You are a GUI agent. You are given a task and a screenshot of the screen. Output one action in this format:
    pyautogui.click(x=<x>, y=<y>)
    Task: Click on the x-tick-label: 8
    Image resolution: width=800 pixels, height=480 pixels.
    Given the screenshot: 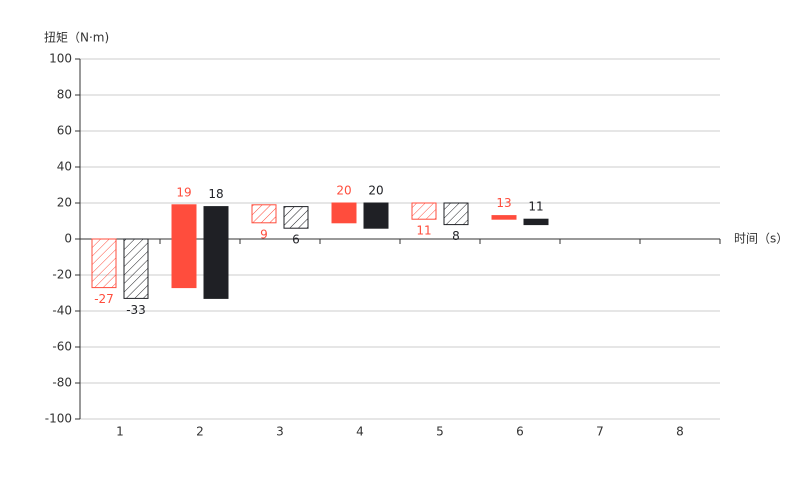 What is the action you would take?
    pyautogui.click(x=680, y=432)
    